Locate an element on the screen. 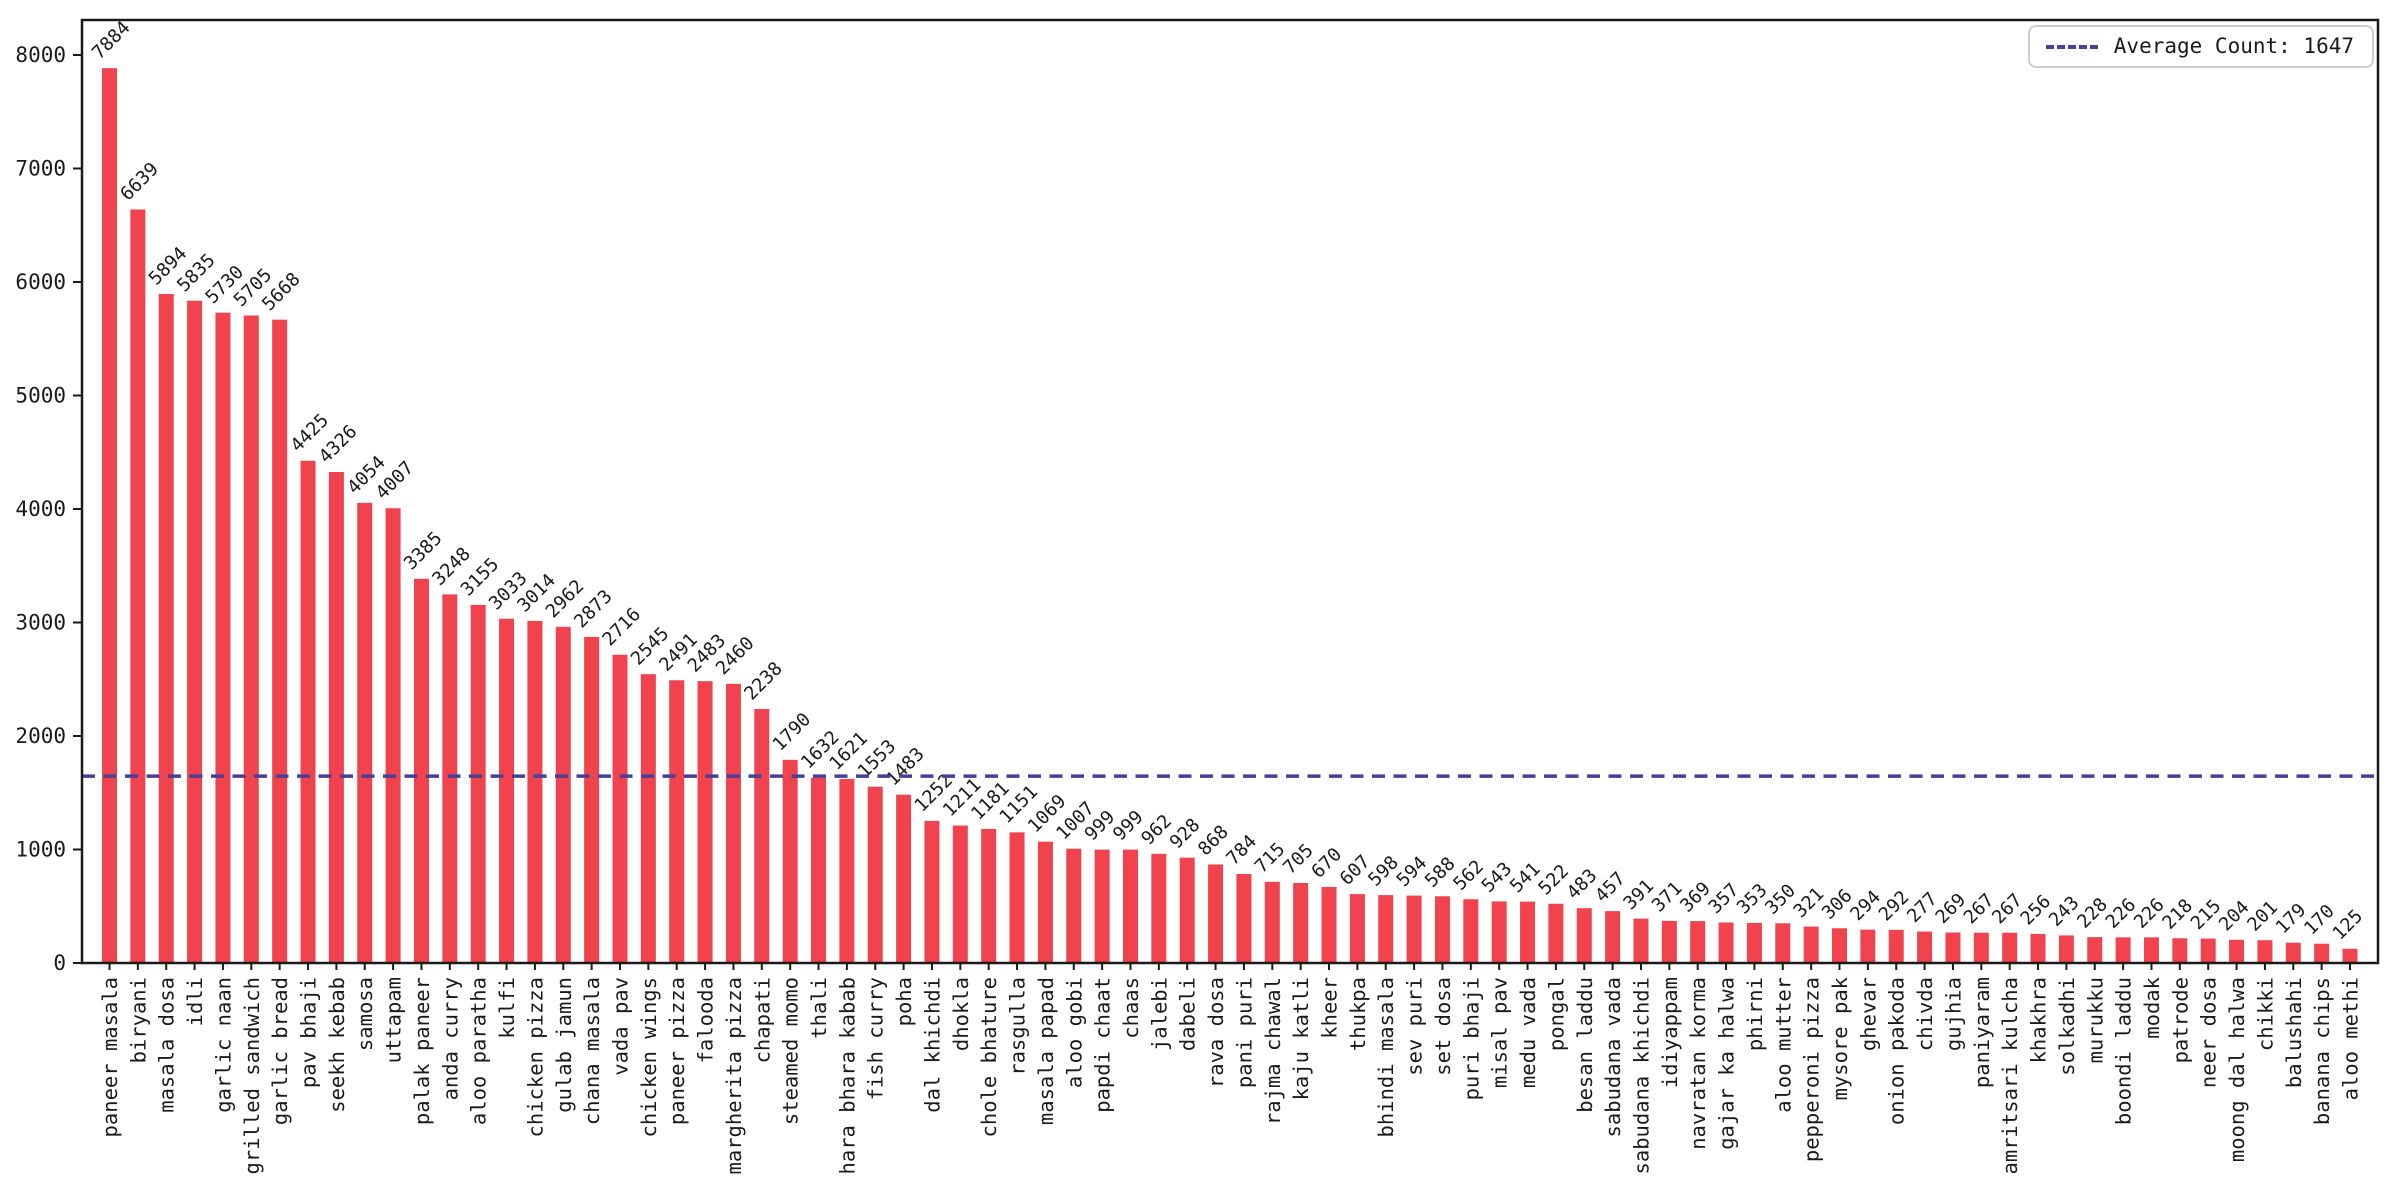 The height and width of the screenshot is (1200, 2400). x-tick-label: kulfi is located at coordinates (507, 1008).